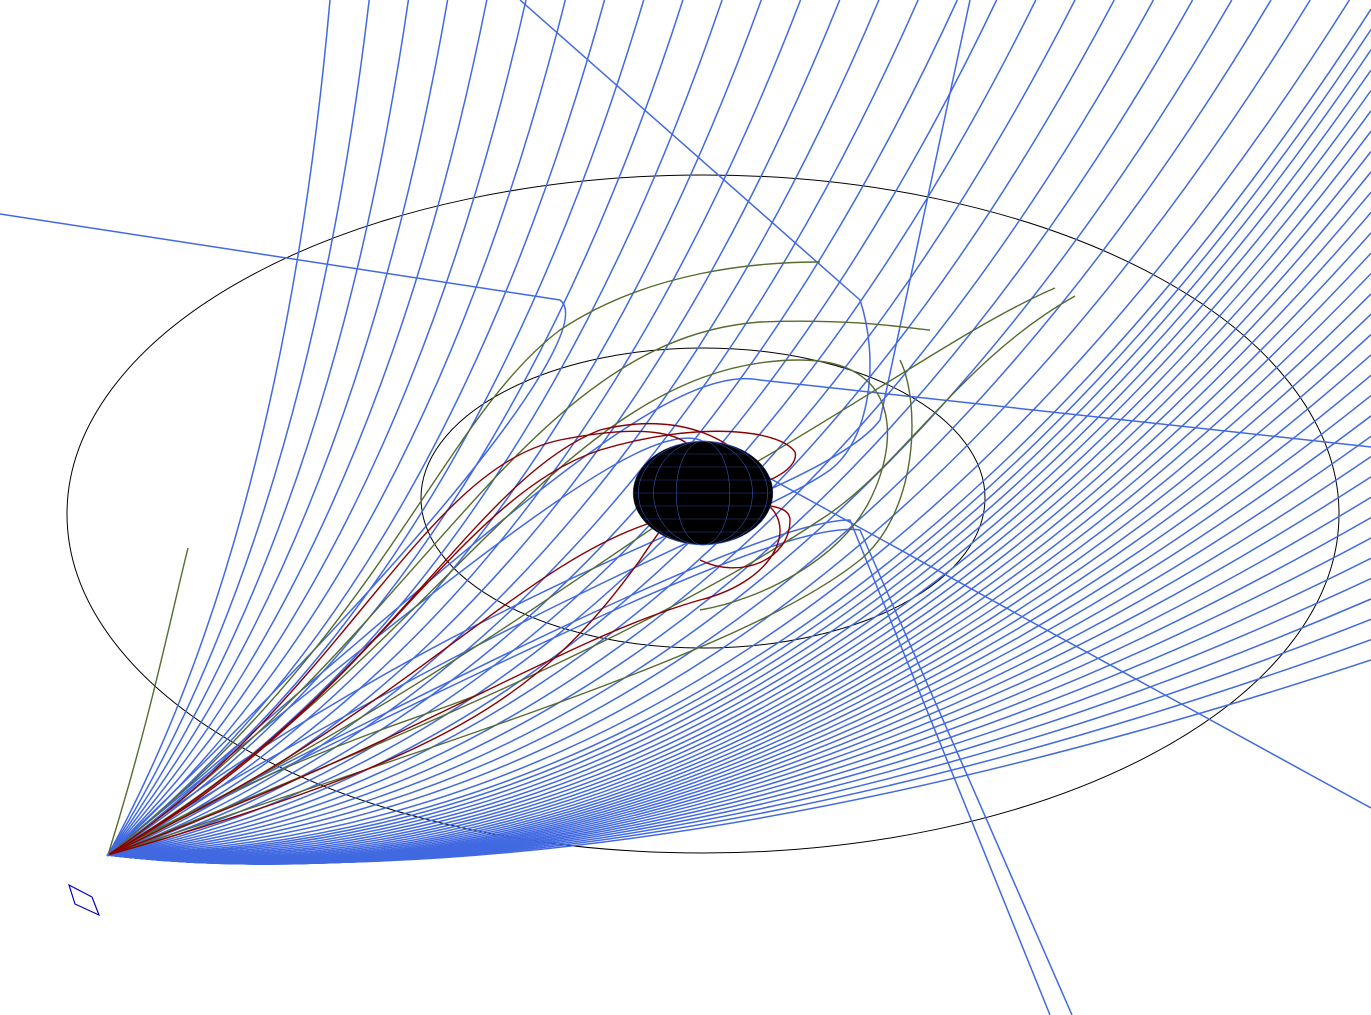 The image size is (1371, 1015). I want to click on horizon-mesh, so click(703, 493).